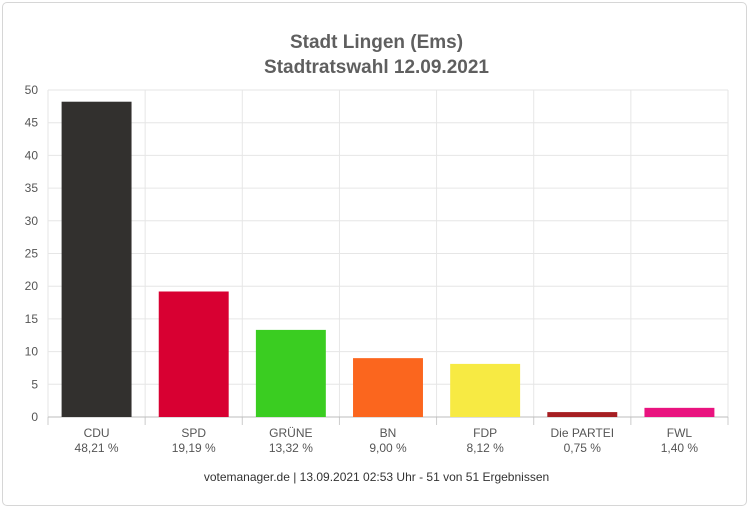  Describe the element at coordinates (193, 433) in the screenshot. I see `x-tick-label: SPD` at that location.